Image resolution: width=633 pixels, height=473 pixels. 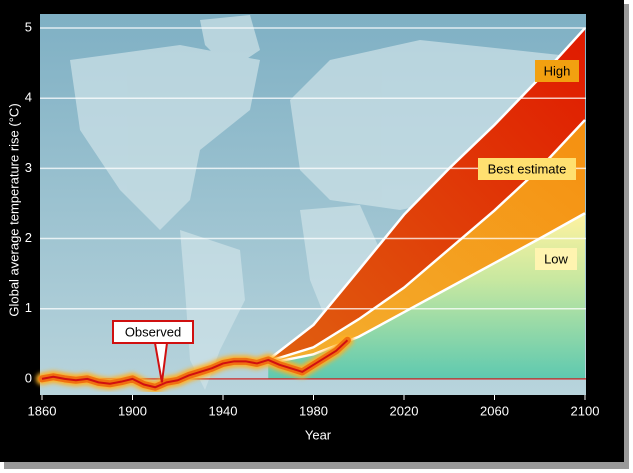 I want to click on x-tick-label: 2060, so click(x=494, y=410).